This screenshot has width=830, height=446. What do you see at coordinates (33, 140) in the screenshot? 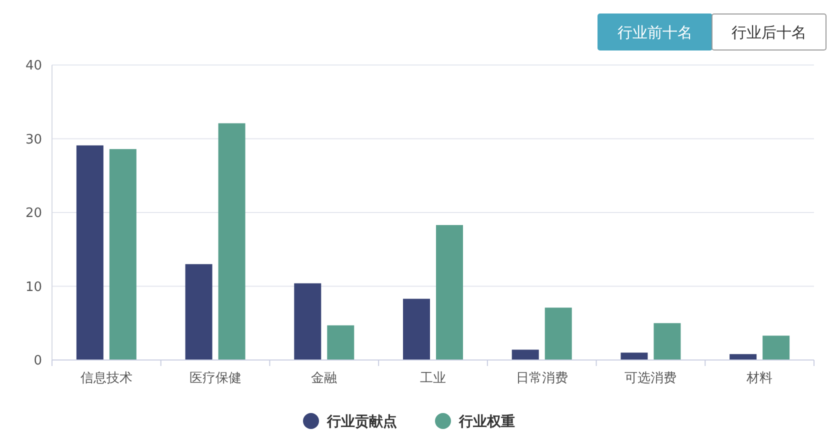
I see `y-tick-label: 30` at bounding box center [33, 140].